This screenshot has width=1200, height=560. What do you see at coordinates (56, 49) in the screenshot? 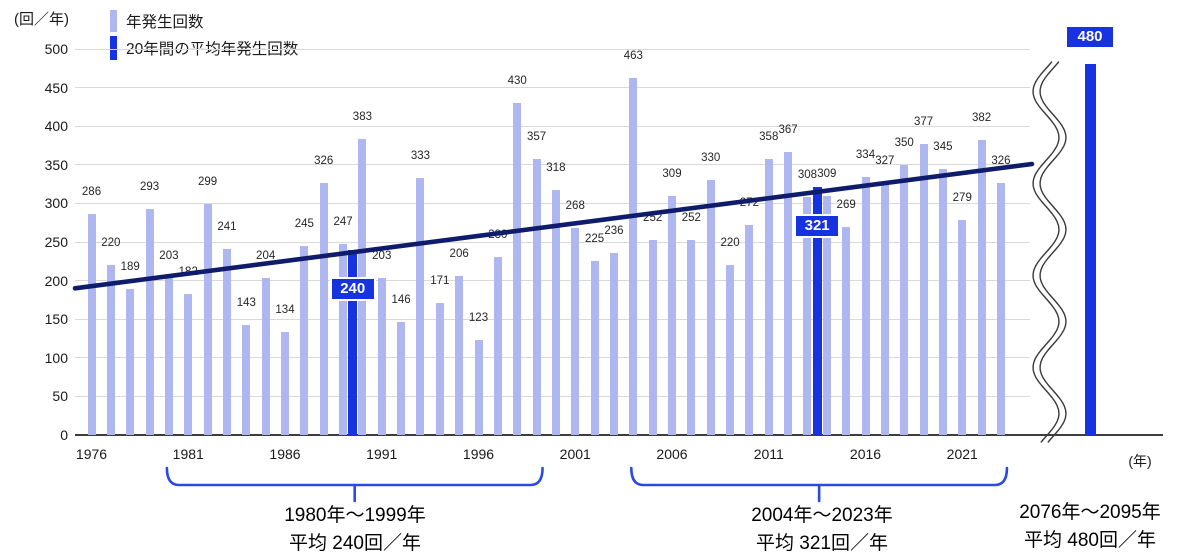
I see `y-tick-label-500: 500` at bounding box center [56, 49].